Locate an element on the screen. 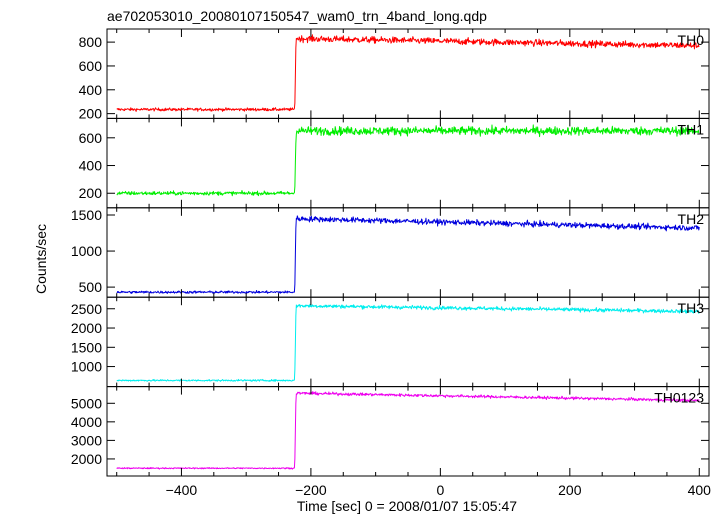 Image resolution: width=724 pixels, height=516 pixels. x-tick-label: 400 is located at coordinates (700, 490).